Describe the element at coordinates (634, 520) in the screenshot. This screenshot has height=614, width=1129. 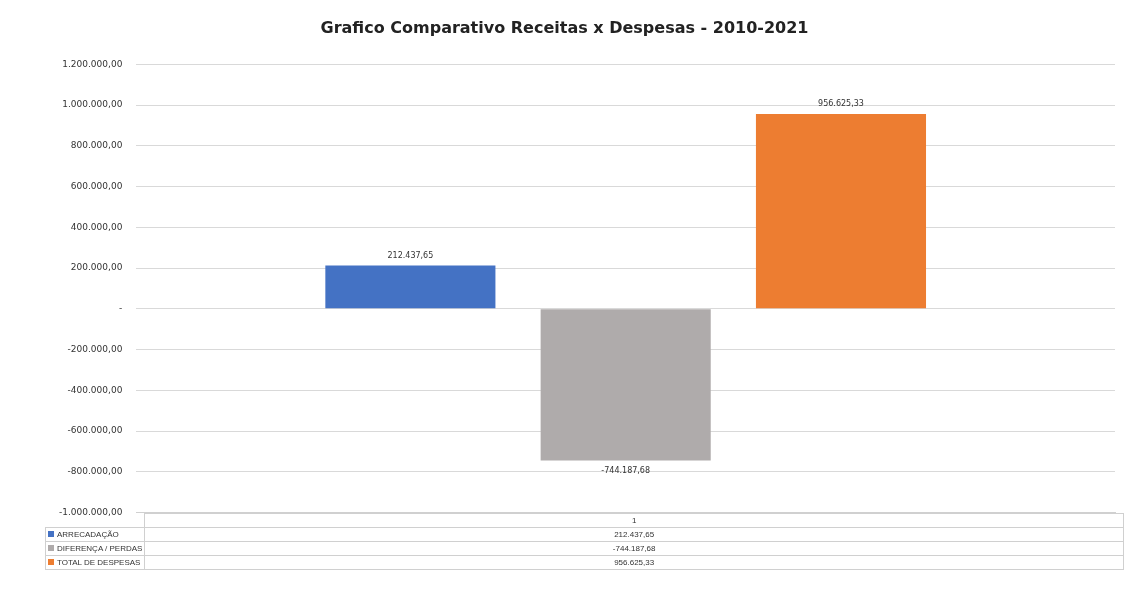
I see `x-tick-label: 1` at that location.